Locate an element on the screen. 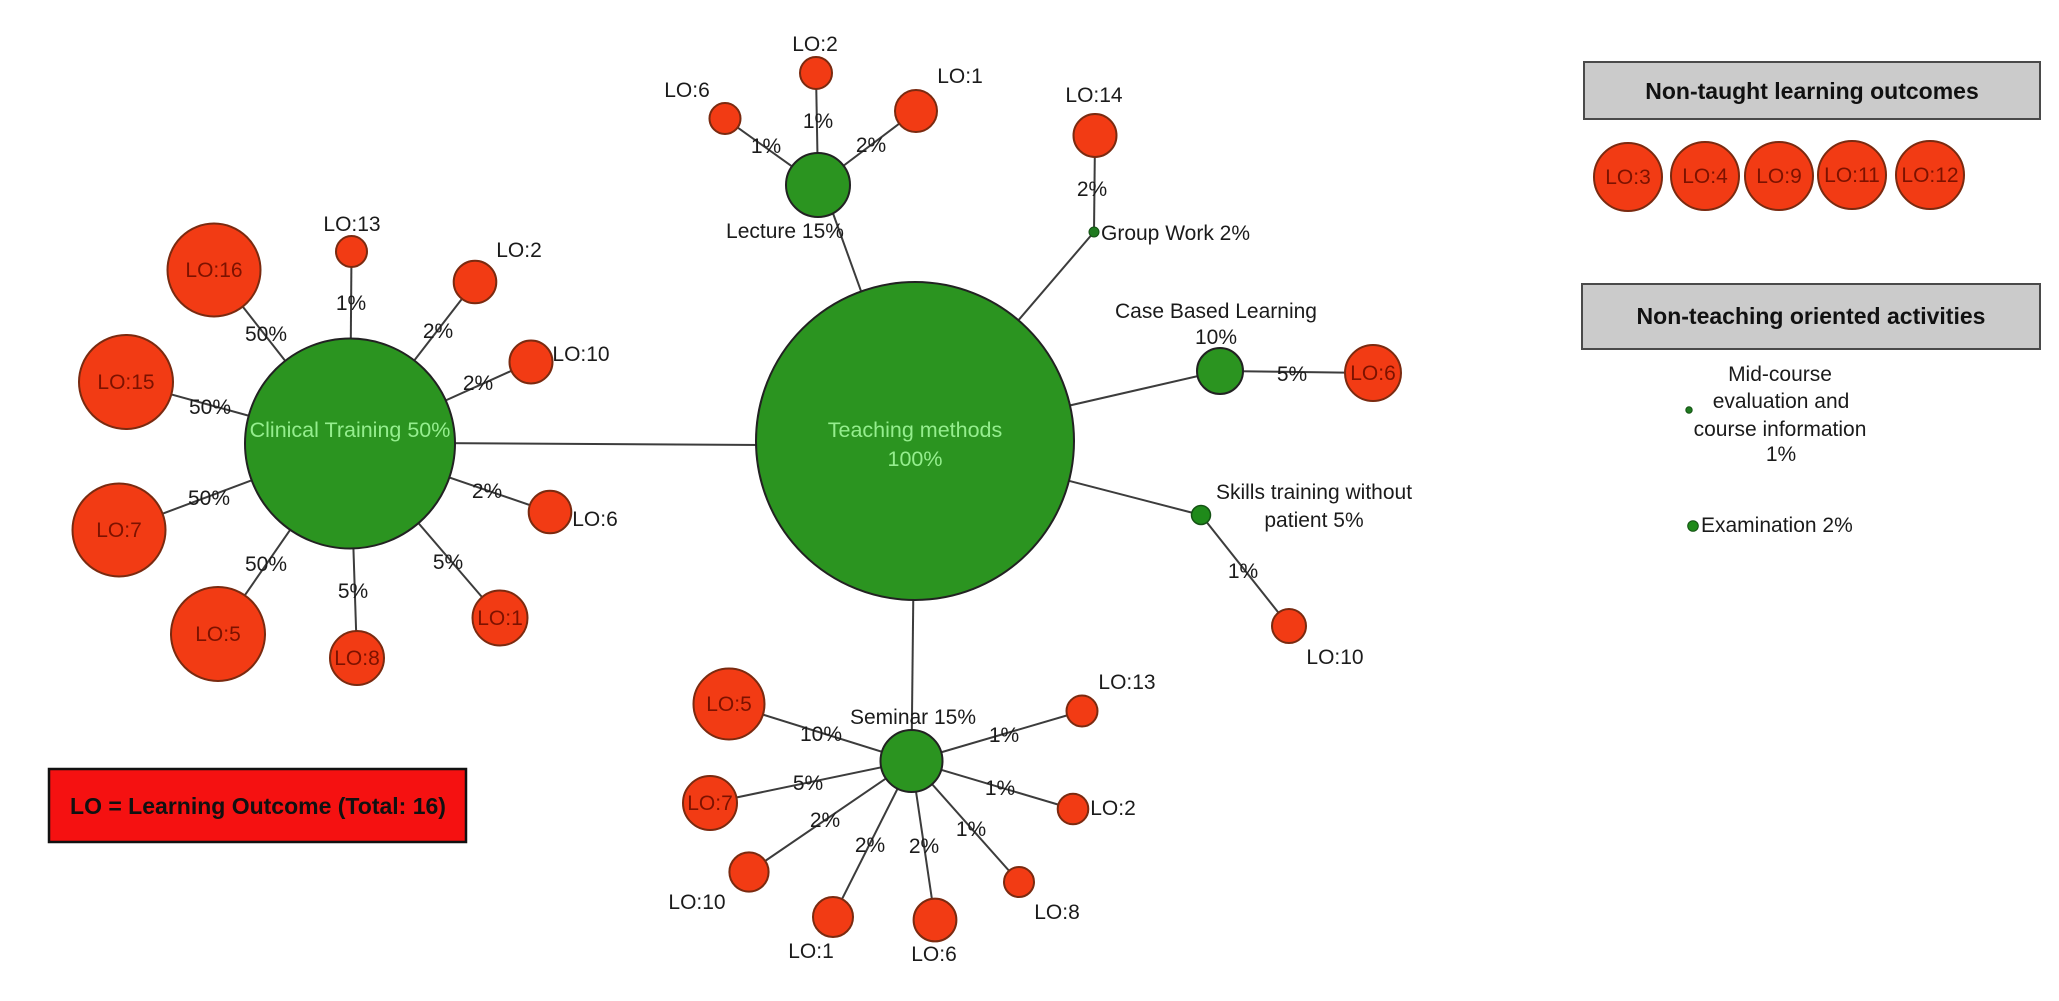  svg-text: evaluation and is located at coordinates (1781, 401).